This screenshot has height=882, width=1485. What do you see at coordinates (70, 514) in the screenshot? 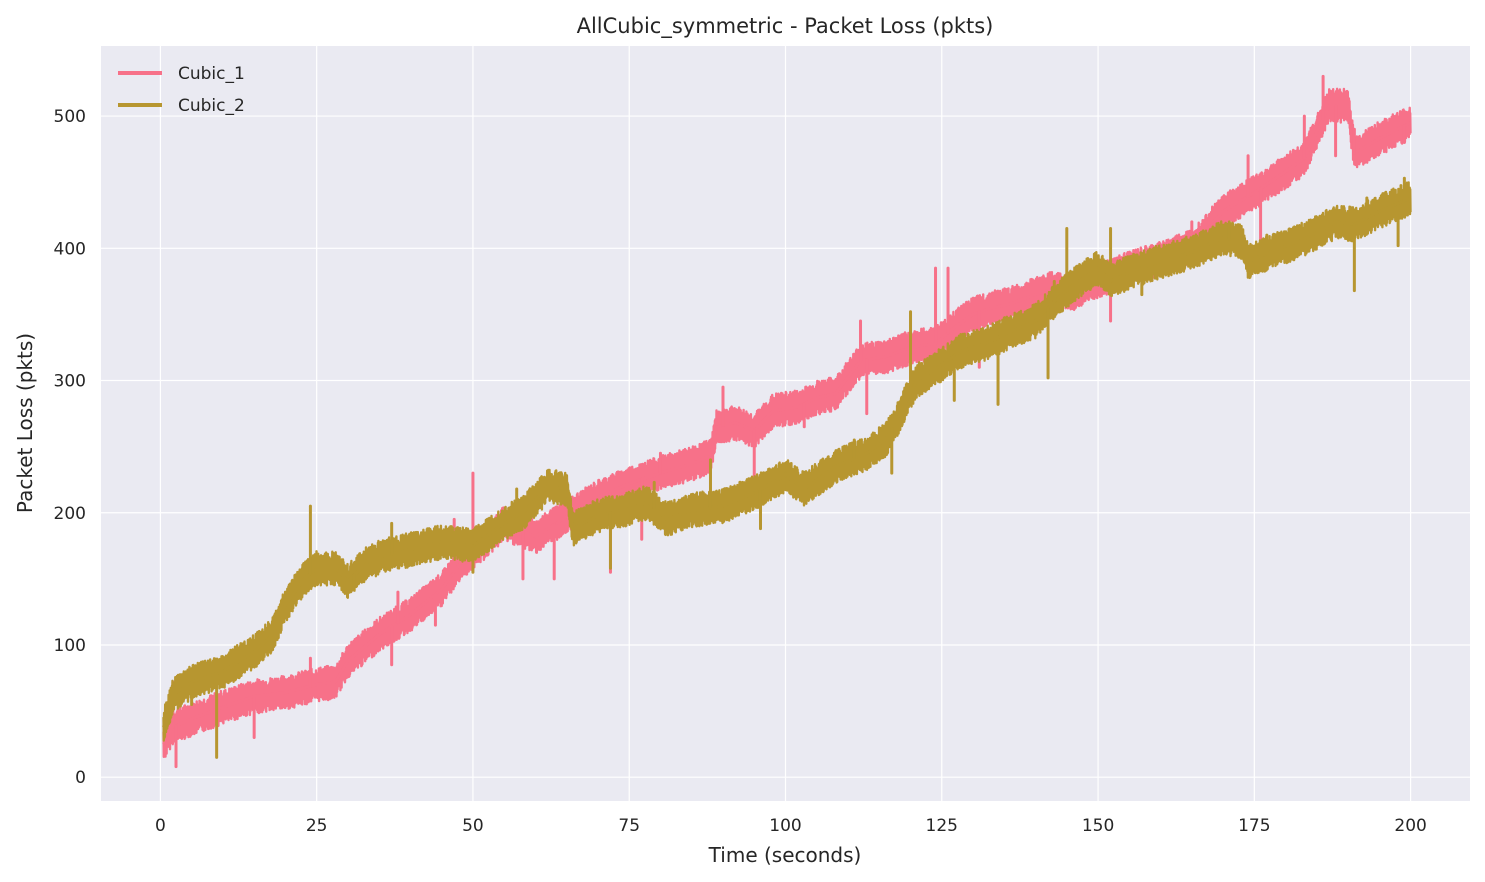
I see `y-tick-label: 200` at bounding box center [70, 514].